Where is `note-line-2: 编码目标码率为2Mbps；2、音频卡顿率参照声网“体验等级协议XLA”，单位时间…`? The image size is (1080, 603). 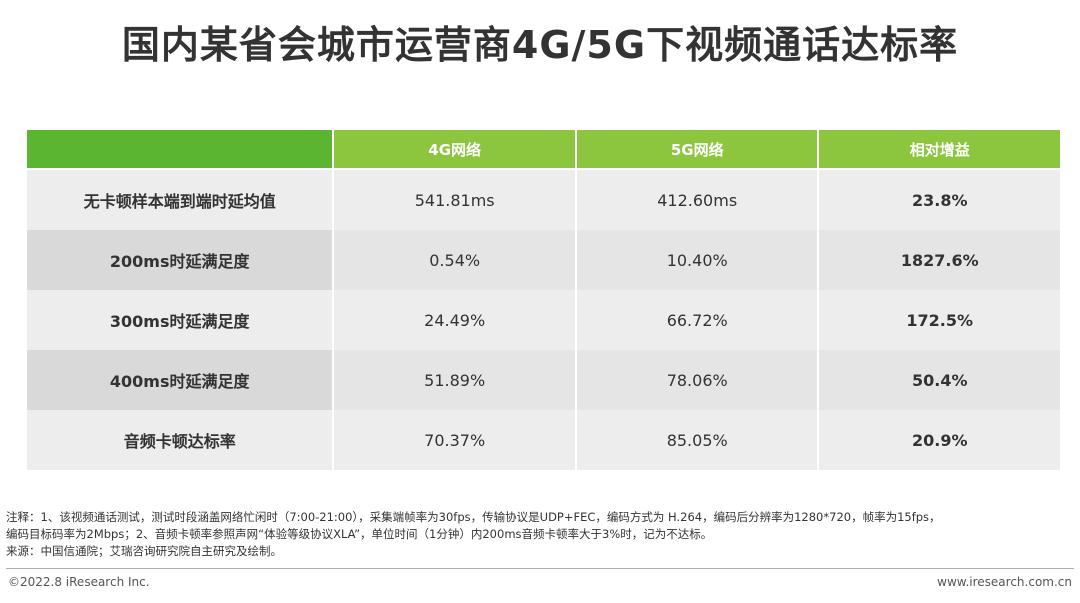 note-line-2: 编码目标码率为2Mbps；2、音频卡顿率参照声网“体验等级协议XLA”，单位时间… is located at coordinates (359, 534).